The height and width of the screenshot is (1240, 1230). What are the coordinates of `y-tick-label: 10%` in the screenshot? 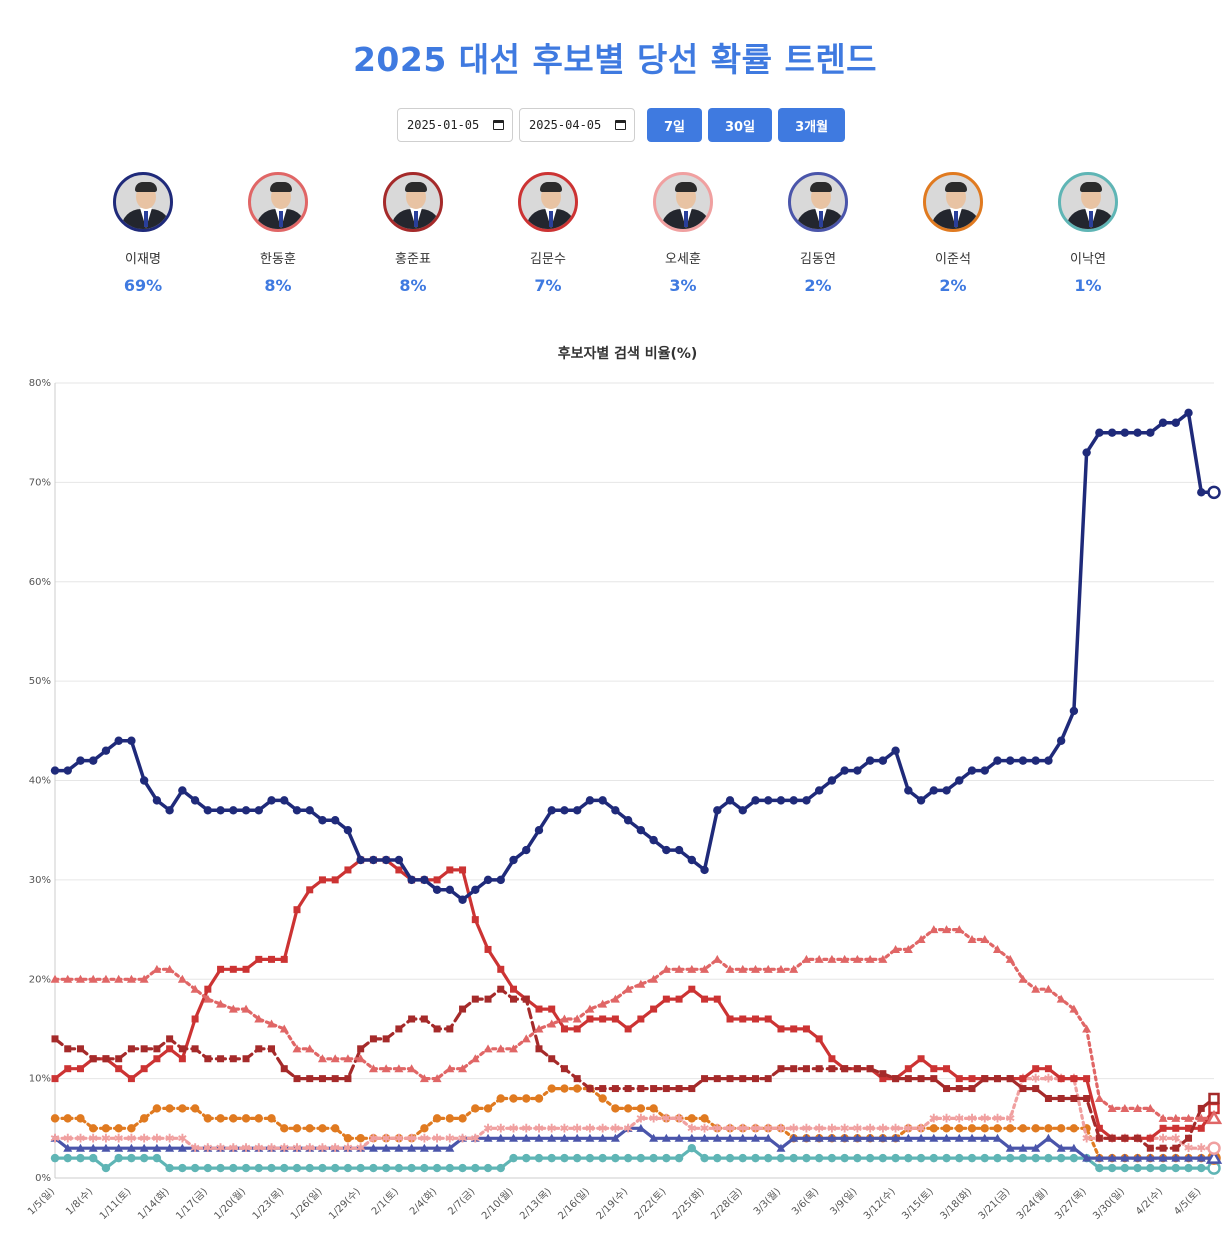 It's located at (40, 1079).